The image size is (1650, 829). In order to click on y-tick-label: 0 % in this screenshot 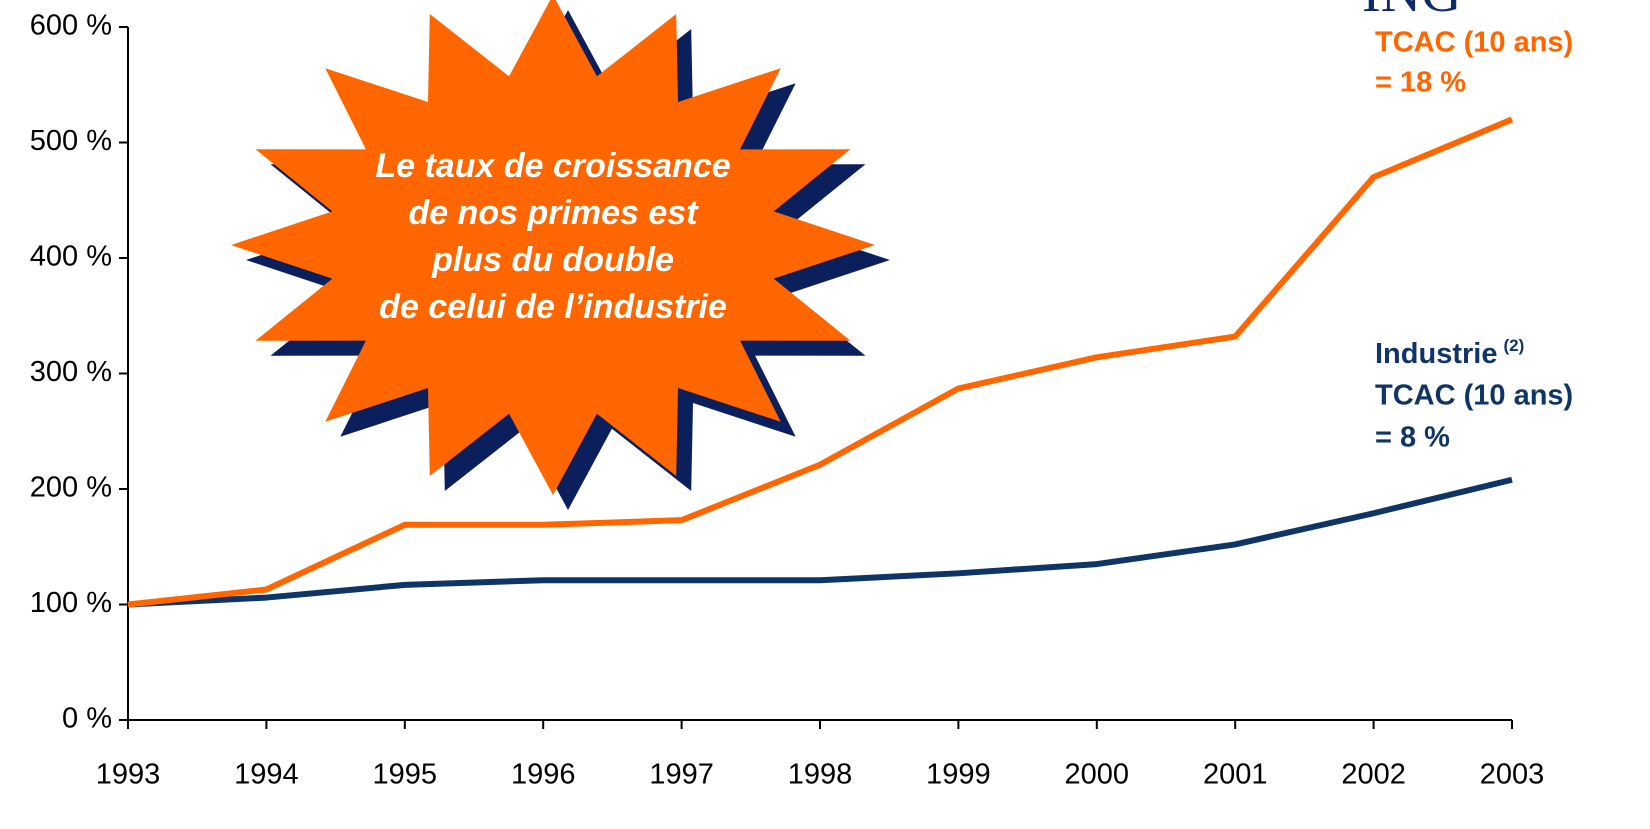, I will do `click(87, 719)`.